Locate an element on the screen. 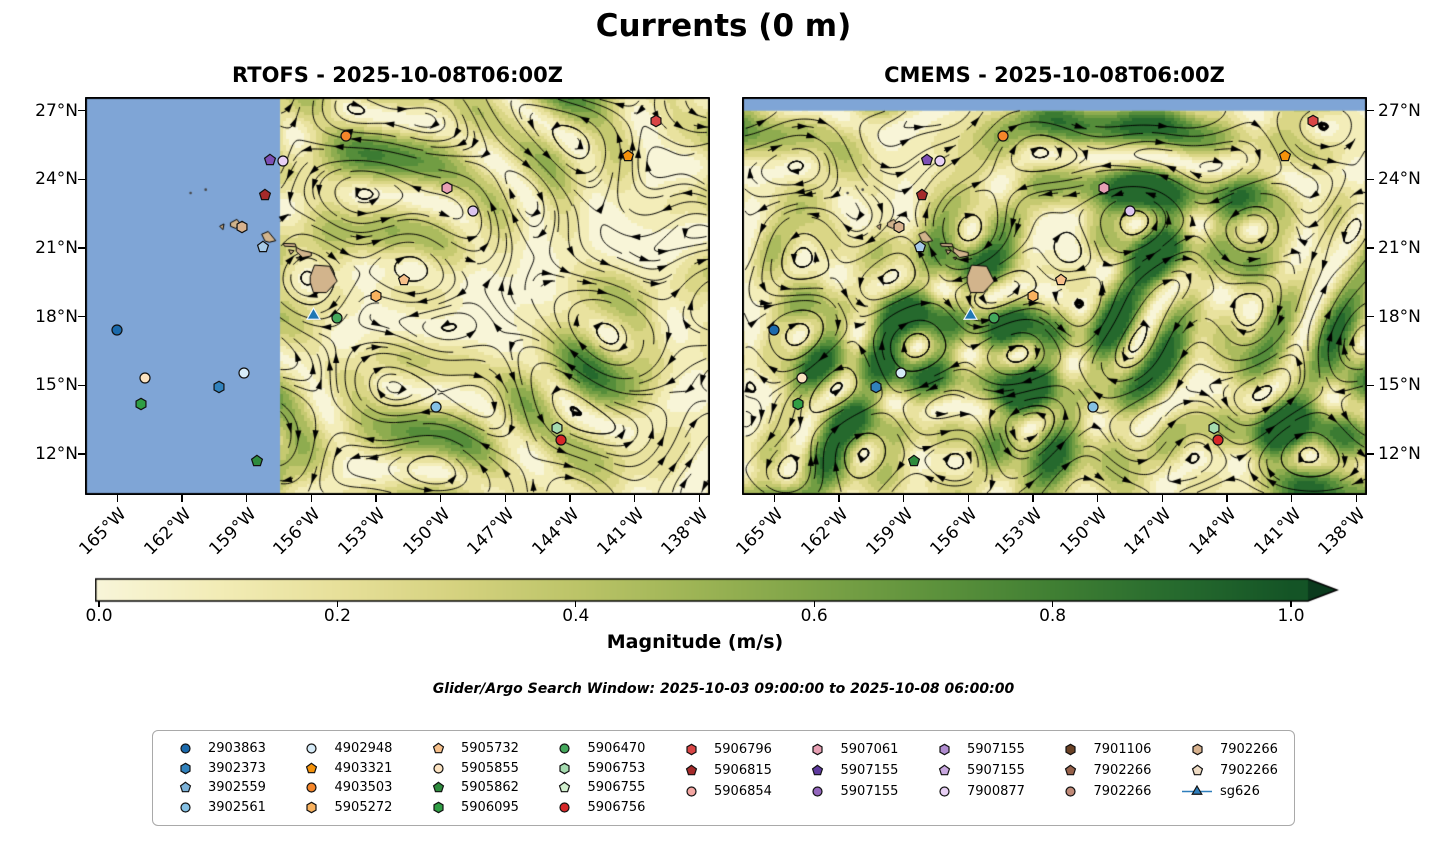 This screenshot has width=1447, height=863. legend-item-7900877: 7900877 is located at coordinates (976, 791).